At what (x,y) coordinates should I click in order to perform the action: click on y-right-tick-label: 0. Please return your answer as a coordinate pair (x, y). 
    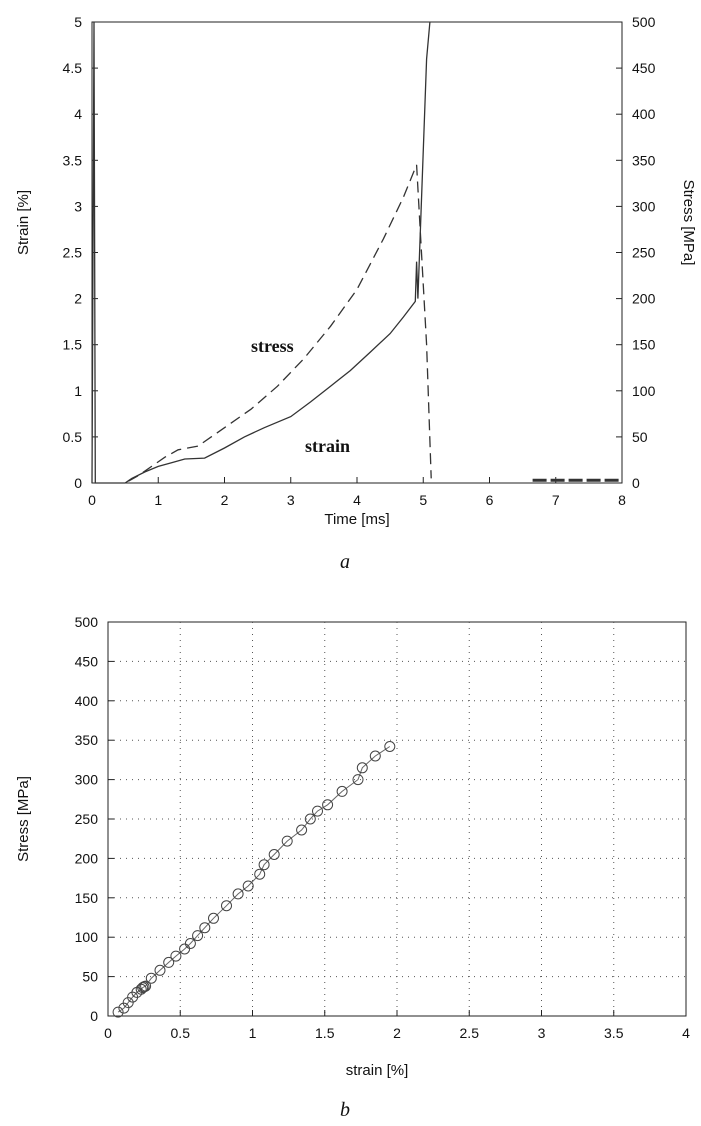
    Looking at the image, I should click on (636, 483).